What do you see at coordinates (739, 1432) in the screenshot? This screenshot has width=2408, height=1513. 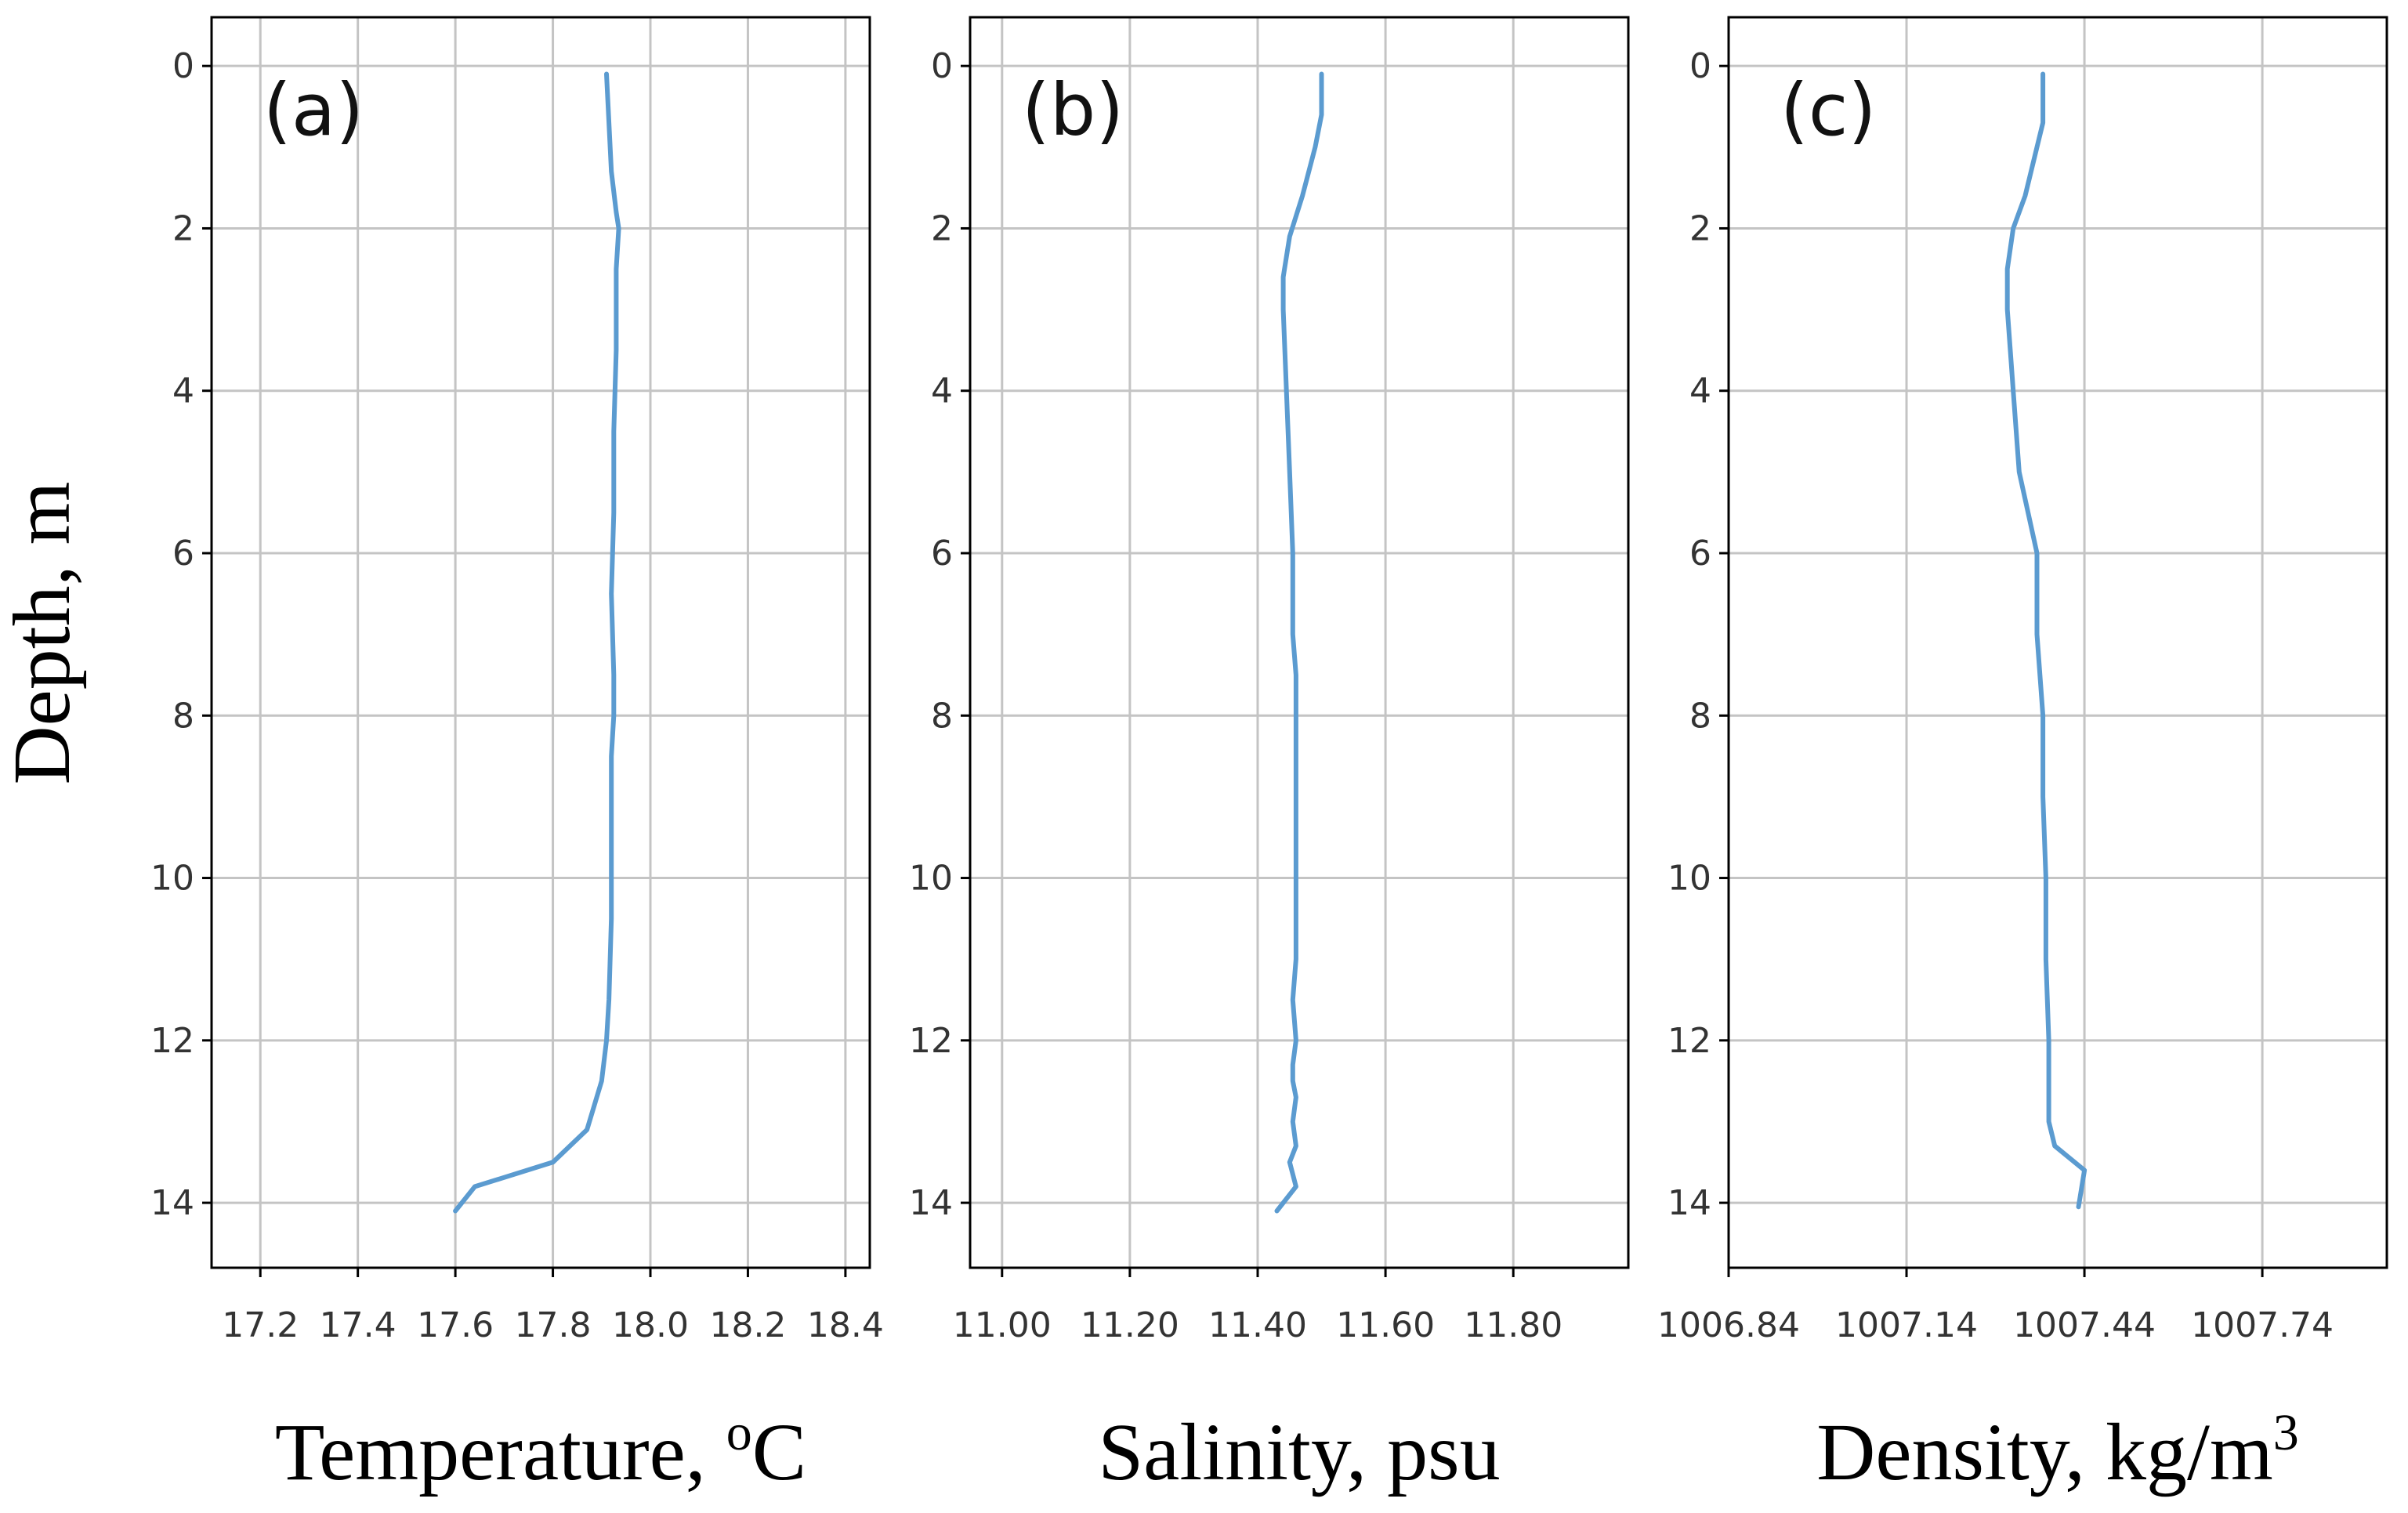 I see `x-axis-label-sup: o` at bounding box center [739, 1432].